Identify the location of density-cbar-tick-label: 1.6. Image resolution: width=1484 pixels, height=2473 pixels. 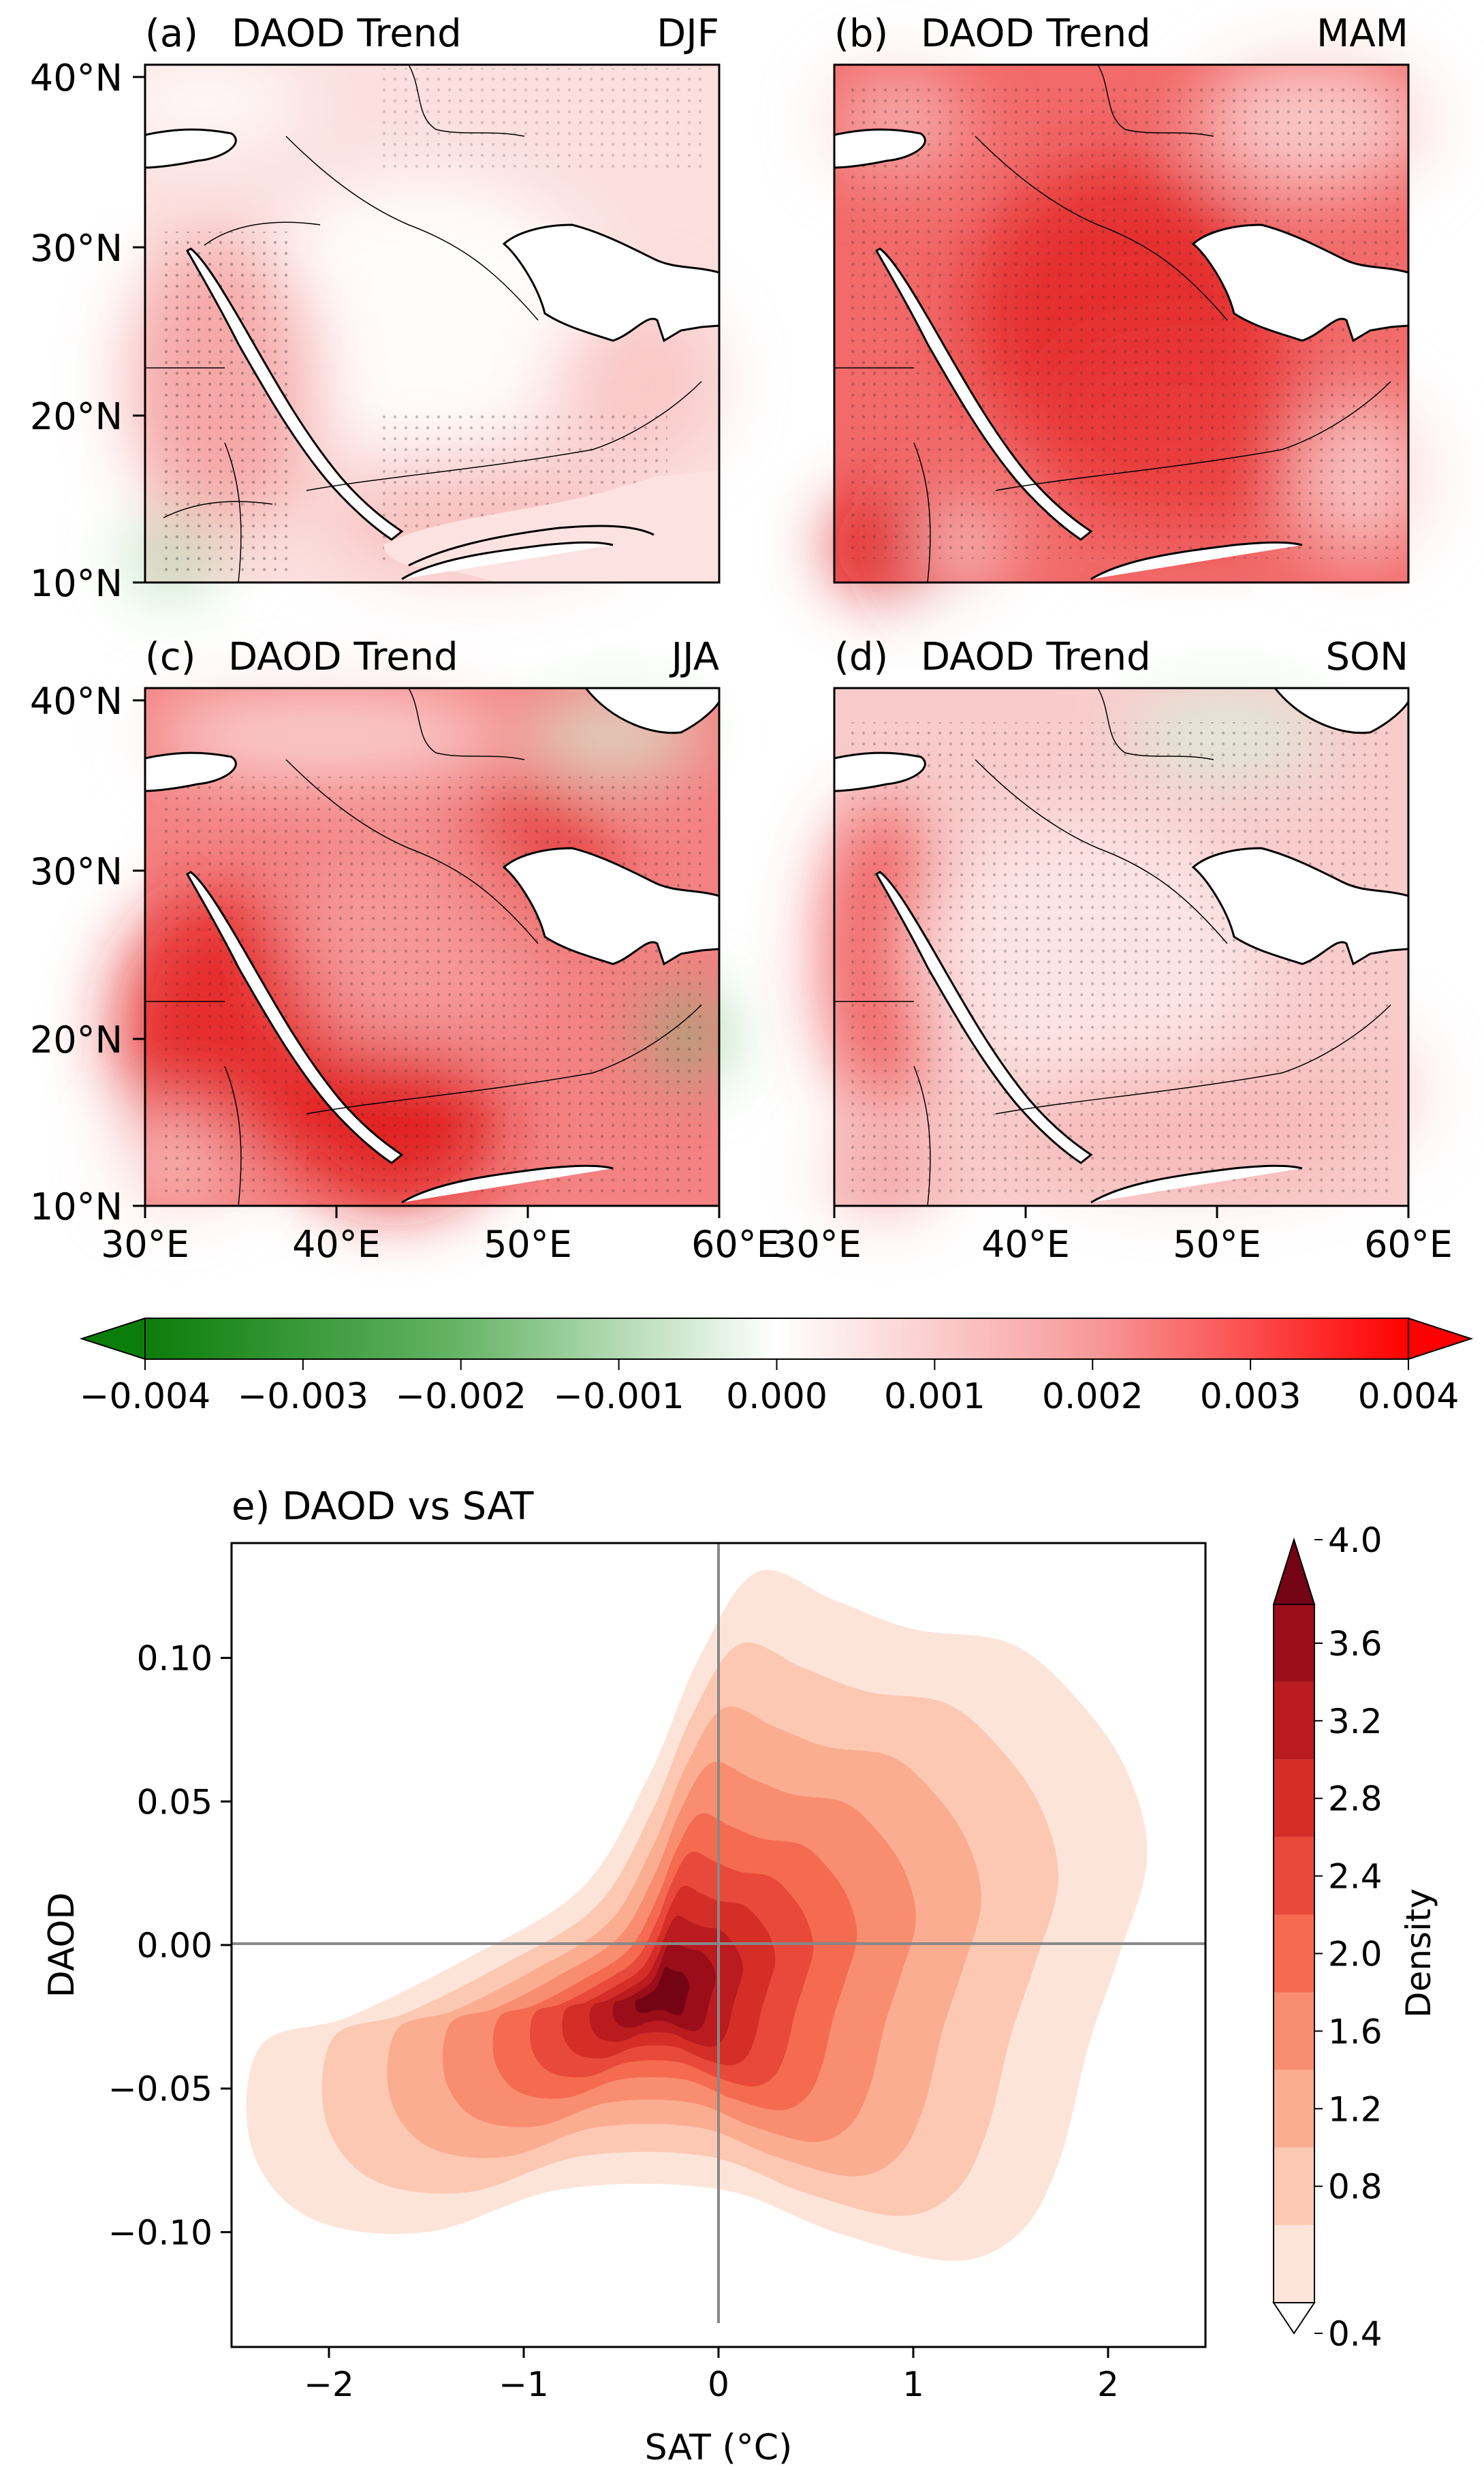
(1355, 2031).